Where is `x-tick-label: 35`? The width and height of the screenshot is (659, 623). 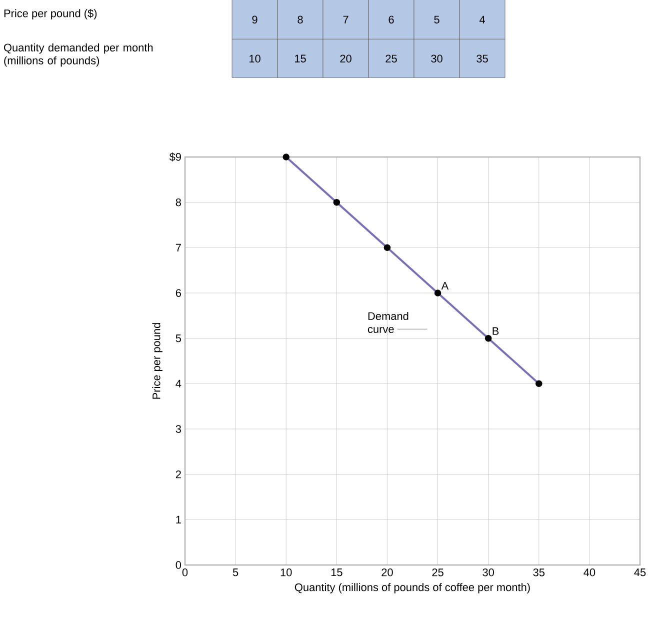
x-tick-label: 35 is located at coordinates (539, 572).